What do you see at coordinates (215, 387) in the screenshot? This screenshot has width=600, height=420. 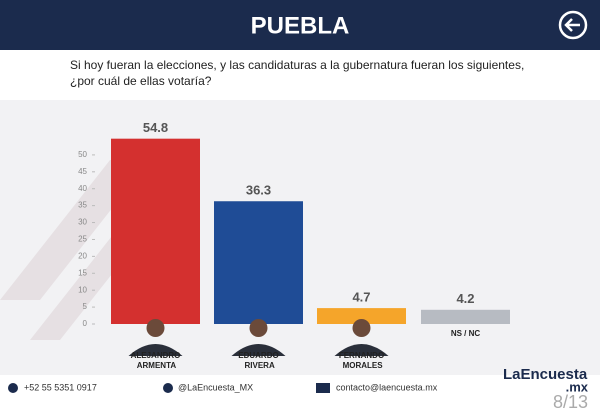 I see `footer-twitter: @LaEncuesta_MX` at bounding box center [215, 387].